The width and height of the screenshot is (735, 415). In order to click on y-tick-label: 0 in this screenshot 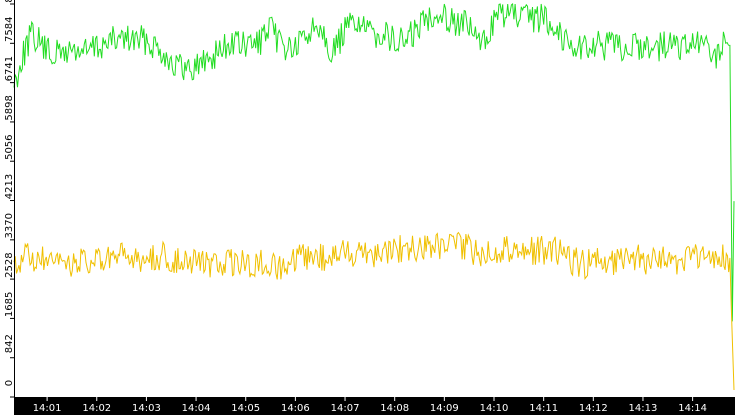, I will do `click(9, 383)`.